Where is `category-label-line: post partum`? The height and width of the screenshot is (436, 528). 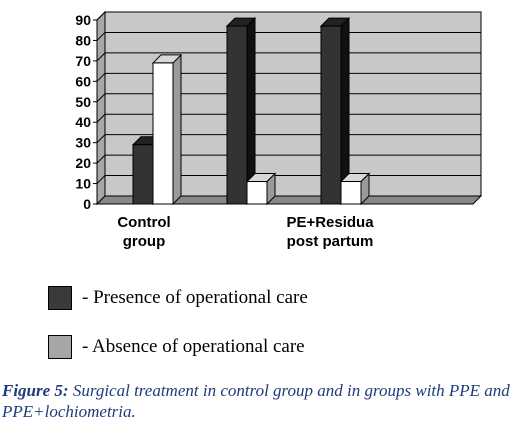 category-label-line: post partum is located at coordinates (330, 241).